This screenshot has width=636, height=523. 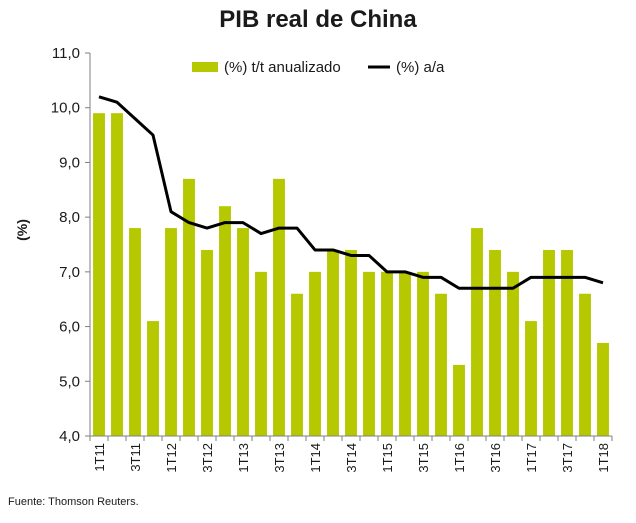 What do you see at coordinates (69, 272) in the screenshot?
I see `y-tick-label: 7,0` at bounding box center [69, 272].